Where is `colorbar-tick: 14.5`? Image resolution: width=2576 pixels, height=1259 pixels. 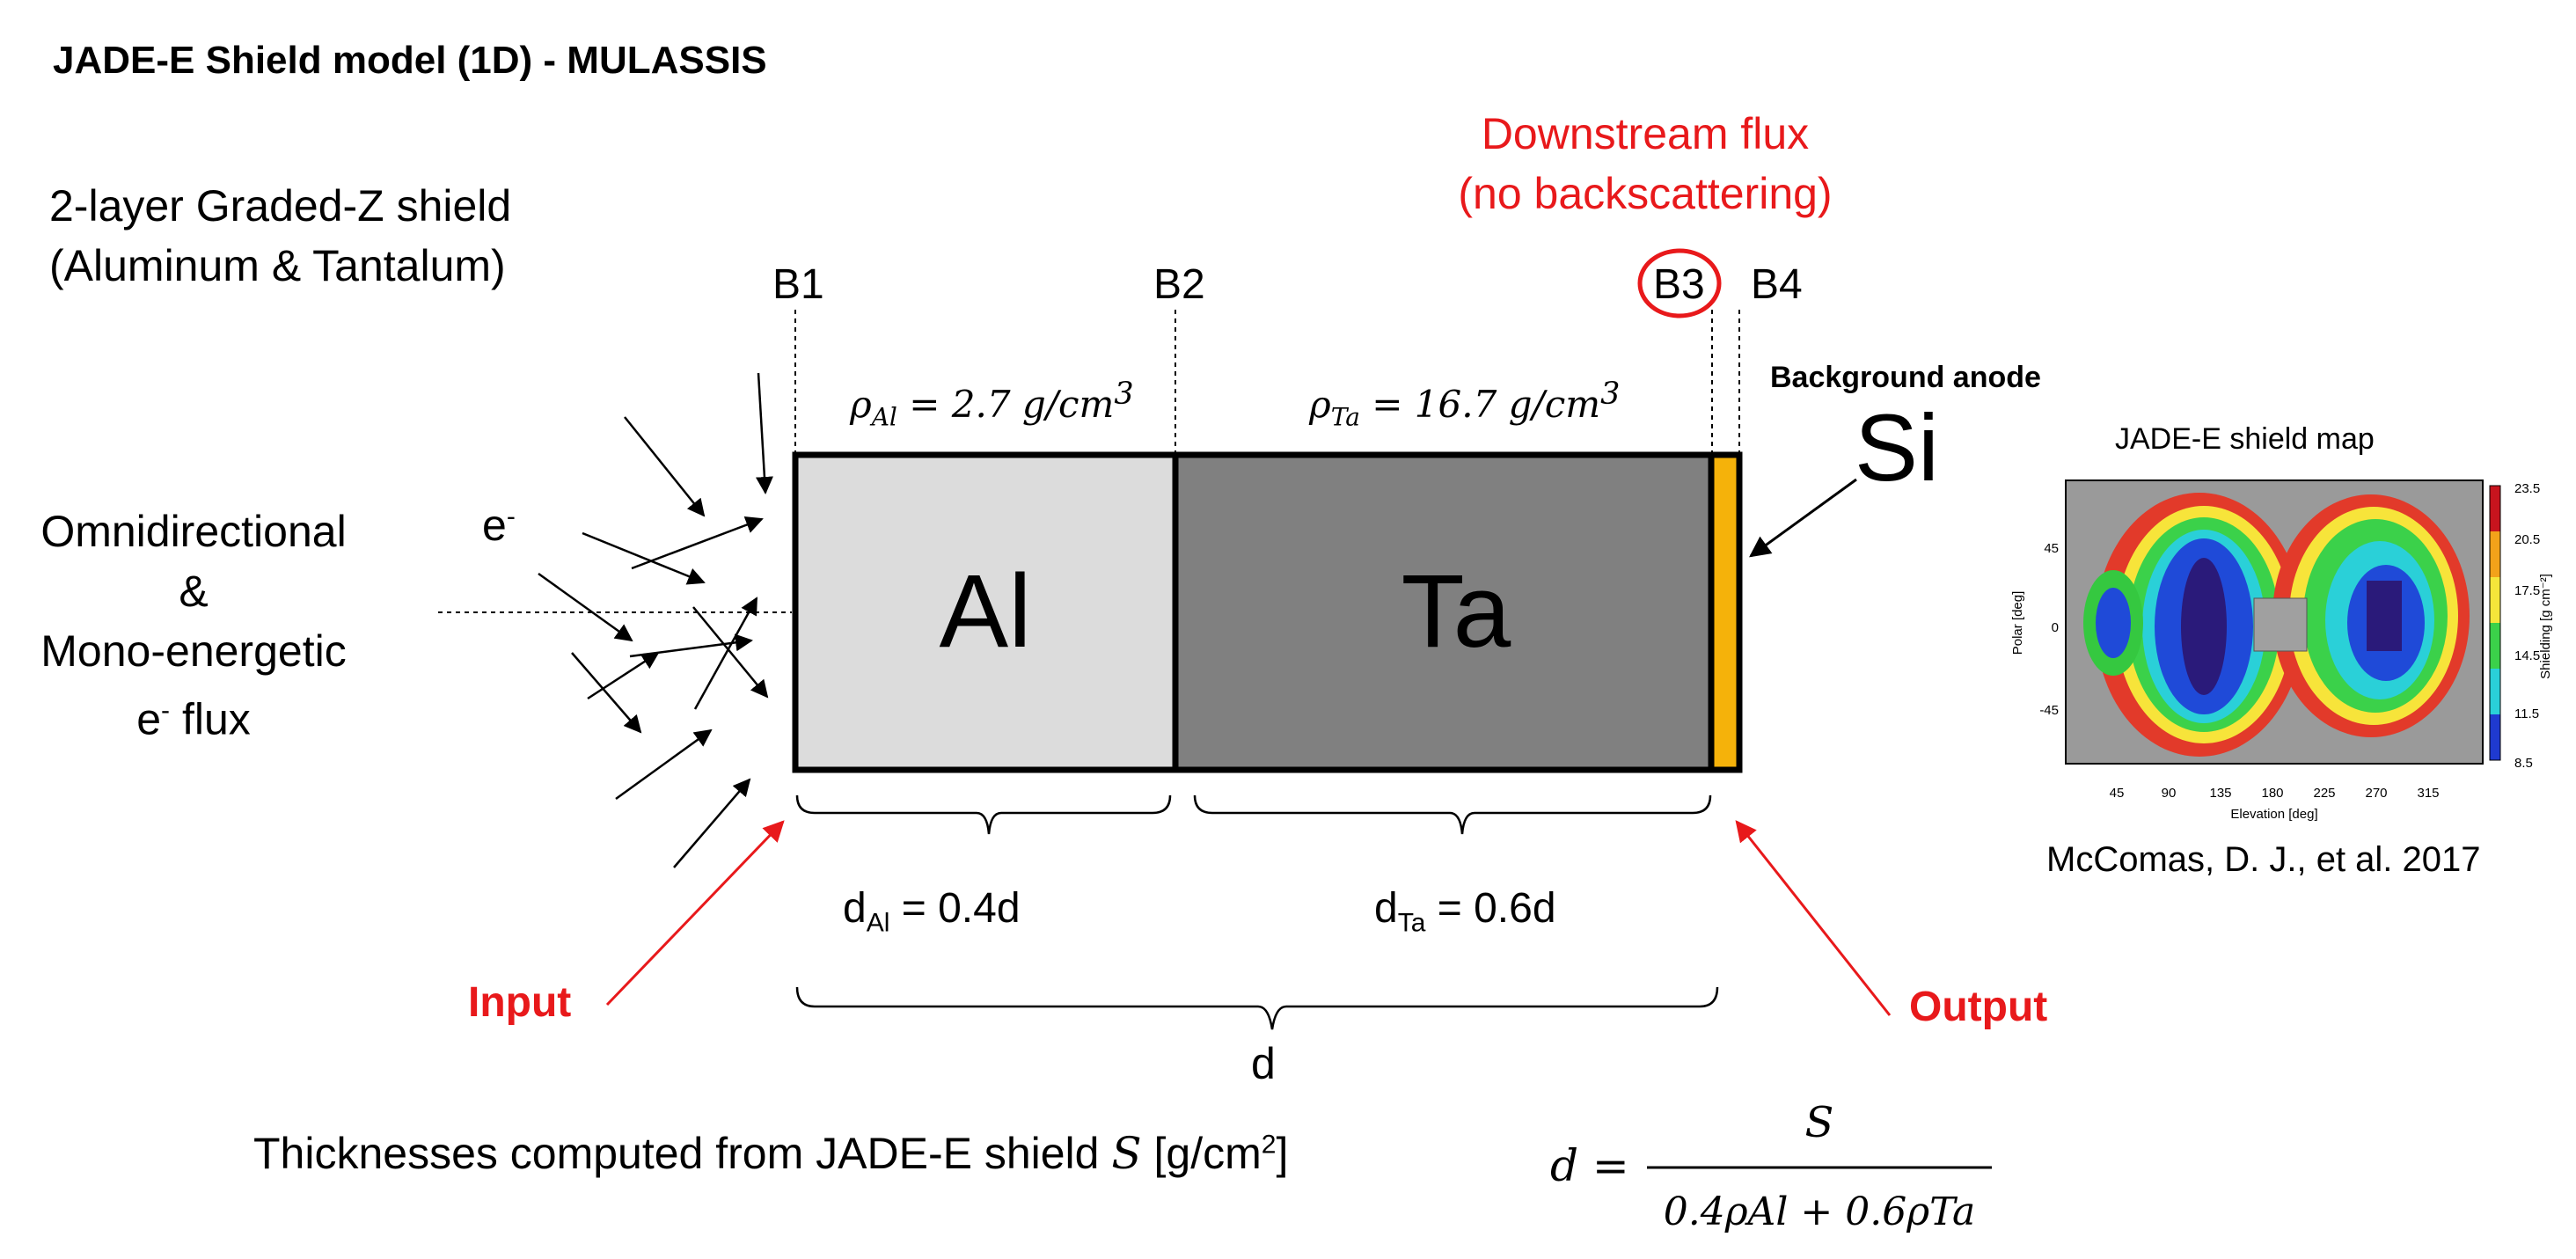
colorbar-tick: 14.5 is located at coordinates (2527, 655).